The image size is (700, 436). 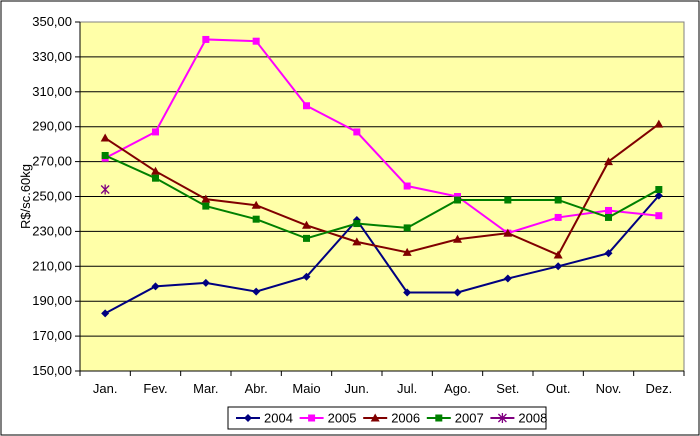 What do you see at coordinates (405, 418) in the screenshot?
I see `legend-label-2006: 2006` at bounding box center [405, 418].